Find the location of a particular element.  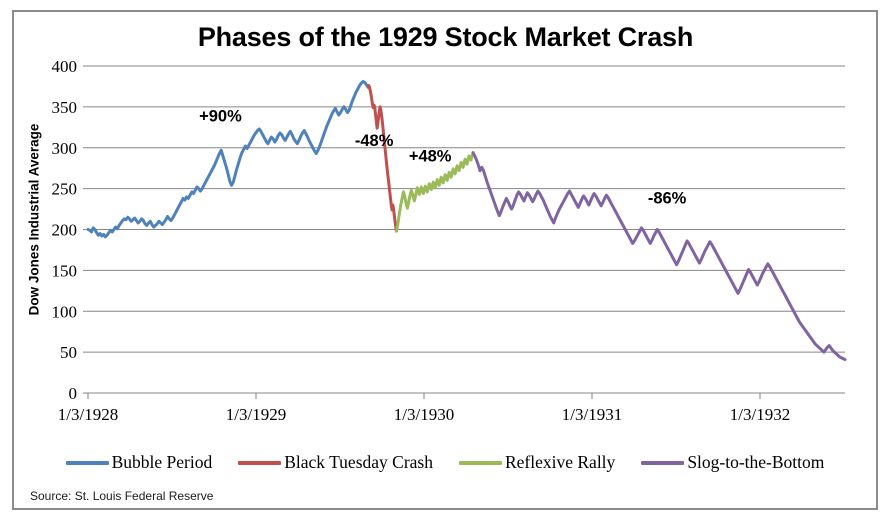

y-tick-label: 400 is located at coordinates (65, 66).